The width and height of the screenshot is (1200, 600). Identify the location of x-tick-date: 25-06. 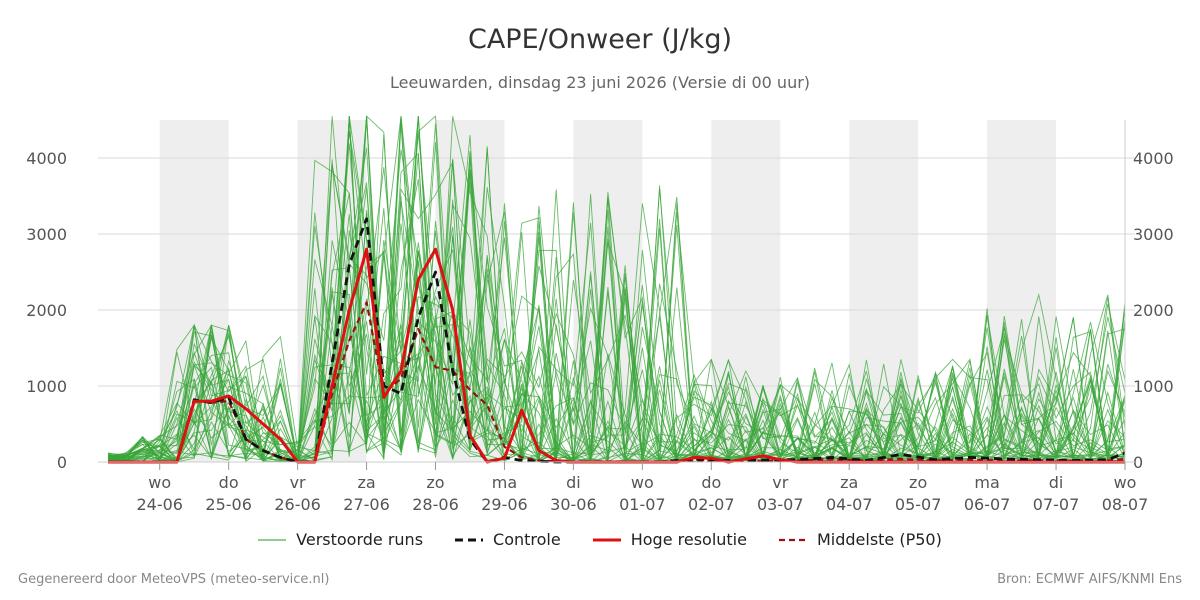
(228, 504).